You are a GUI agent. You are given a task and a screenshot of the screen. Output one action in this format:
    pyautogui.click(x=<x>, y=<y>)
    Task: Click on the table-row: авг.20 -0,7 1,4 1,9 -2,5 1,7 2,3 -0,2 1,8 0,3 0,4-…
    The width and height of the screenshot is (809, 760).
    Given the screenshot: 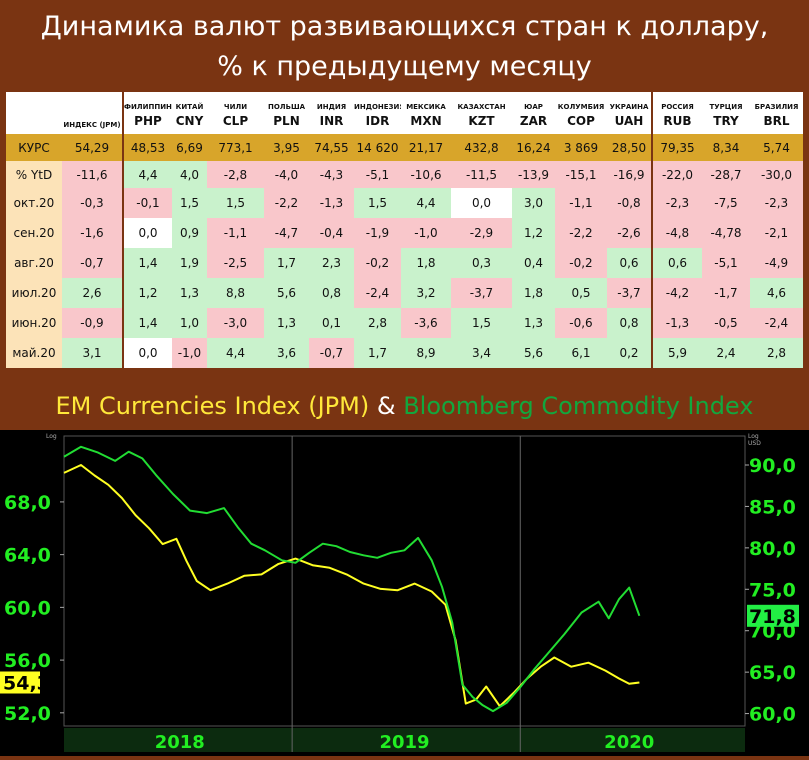 What is the action you would take?
    pyautogui.click(x=404, y=263)
    